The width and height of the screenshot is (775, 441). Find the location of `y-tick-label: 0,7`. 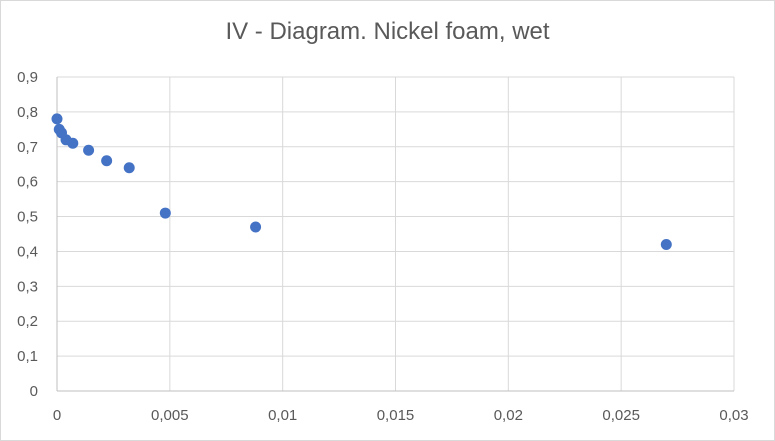

y-tick-label: 0,7 is located at coordinates (27, 147).